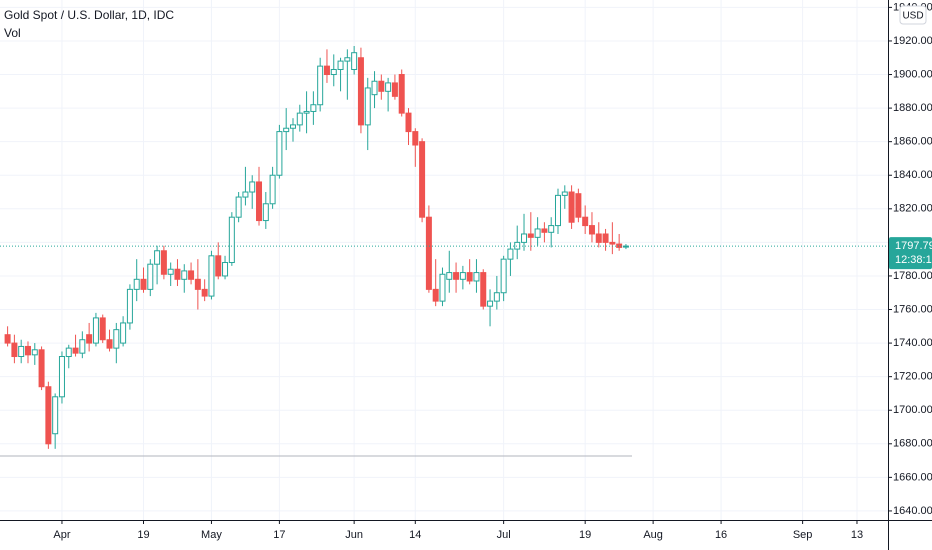 Image resolution: width=932 pixels, height=550 pixels. Describe the element at coordinates (912, 74) in the screenshot. I see `y-tick-label: 1900.00` at that location.